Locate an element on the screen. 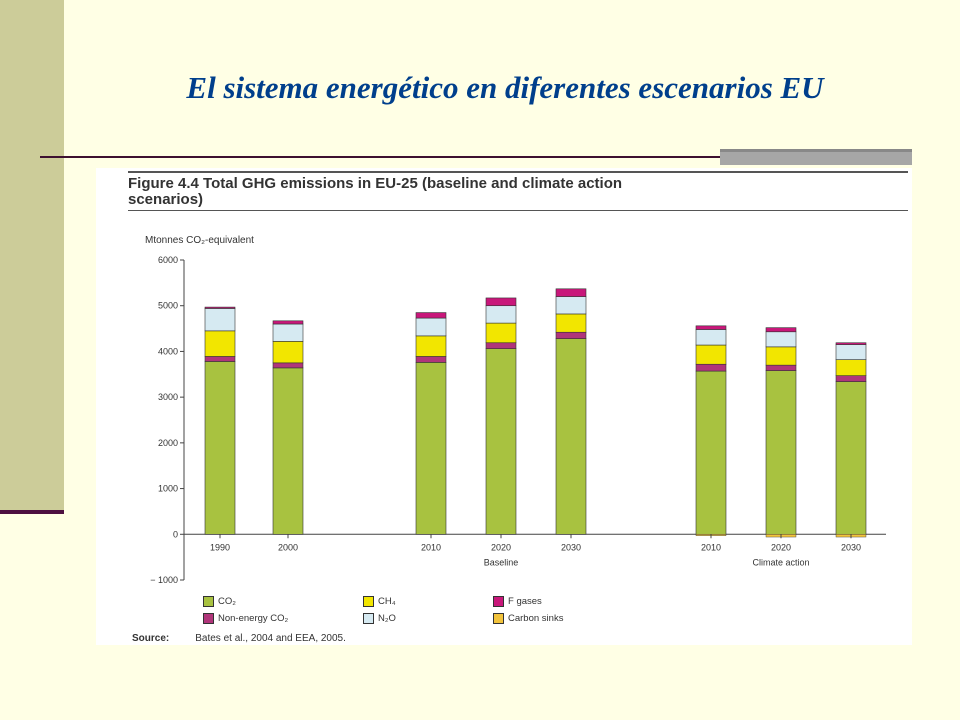 The width and height of the screenshot is (960, 720). legend-item: F gases is located at coordinates (517, 601).